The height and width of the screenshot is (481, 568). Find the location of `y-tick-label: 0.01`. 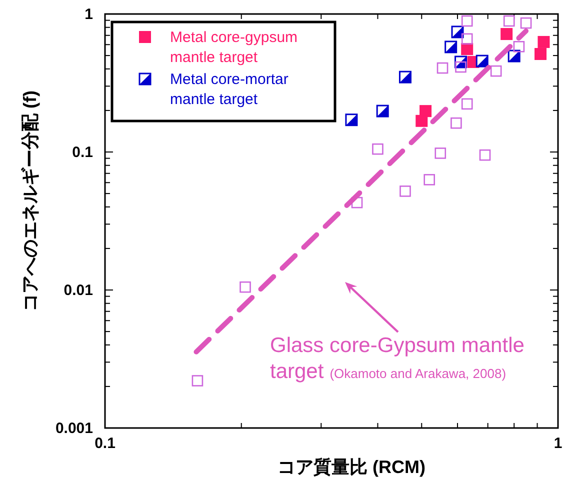

y-tick-label: 0.01 is located at coordinates (78, 290).